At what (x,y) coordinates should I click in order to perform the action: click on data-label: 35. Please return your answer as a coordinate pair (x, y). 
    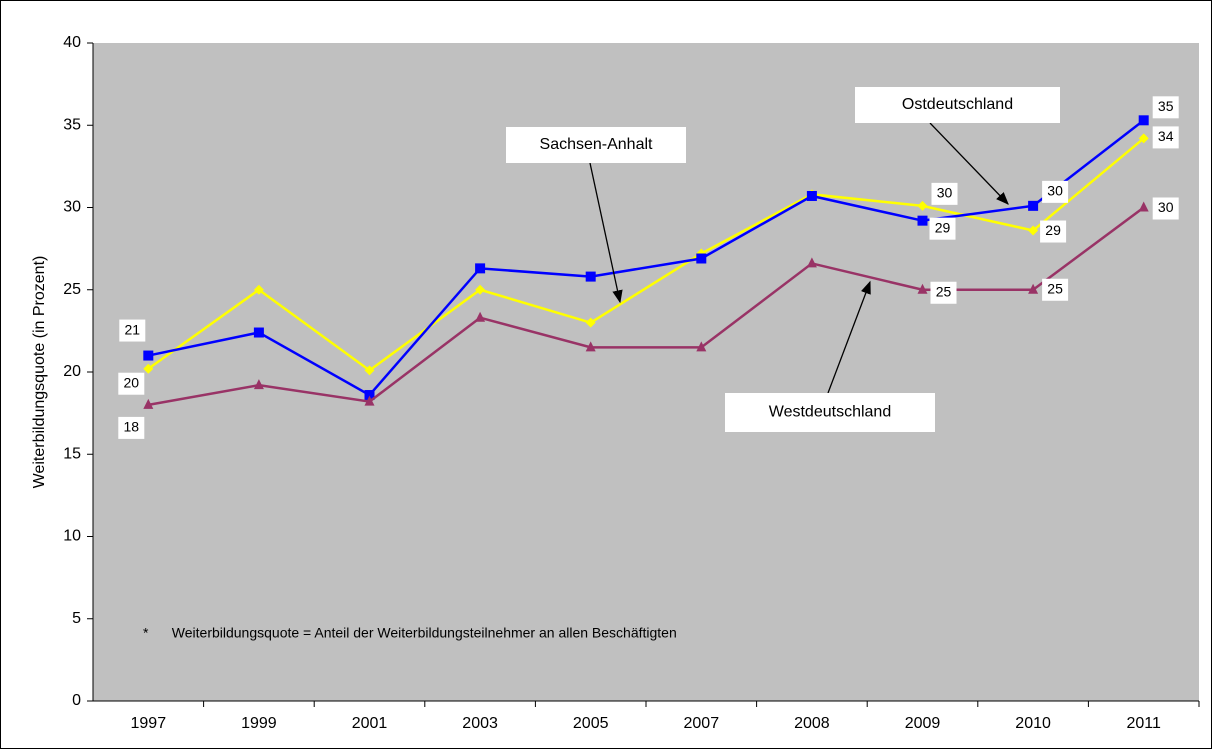
    Looking at the image, I should click on (1166, 106).